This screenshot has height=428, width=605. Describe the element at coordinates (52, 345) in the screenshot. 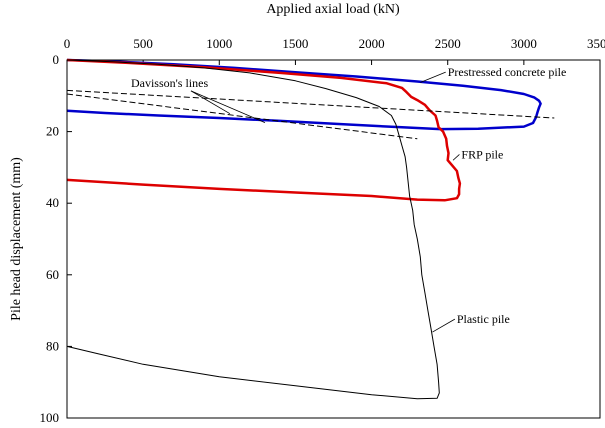

I see `y-tick-label: 80` at that location.